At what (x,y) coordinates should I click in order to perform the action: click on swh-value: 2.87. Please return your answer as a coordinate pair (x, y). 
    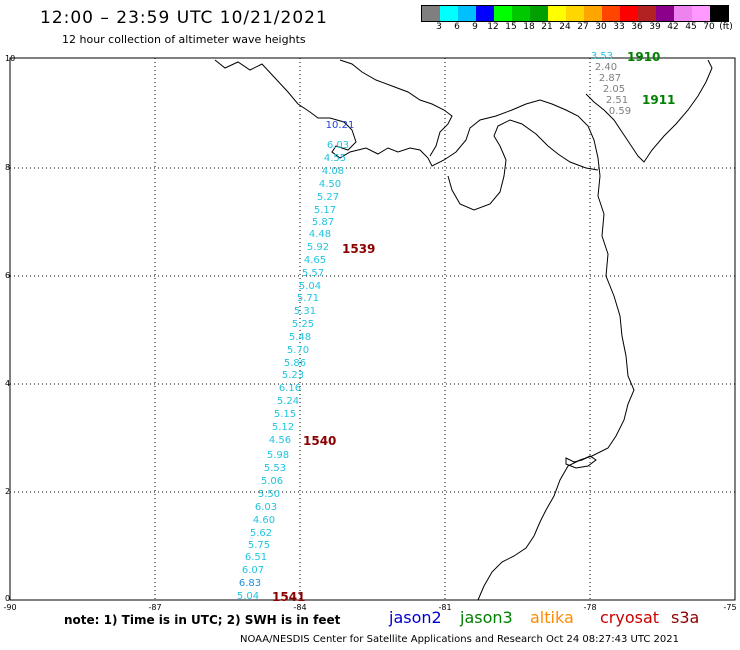
    Looking at the image, I should click on (610, 78).